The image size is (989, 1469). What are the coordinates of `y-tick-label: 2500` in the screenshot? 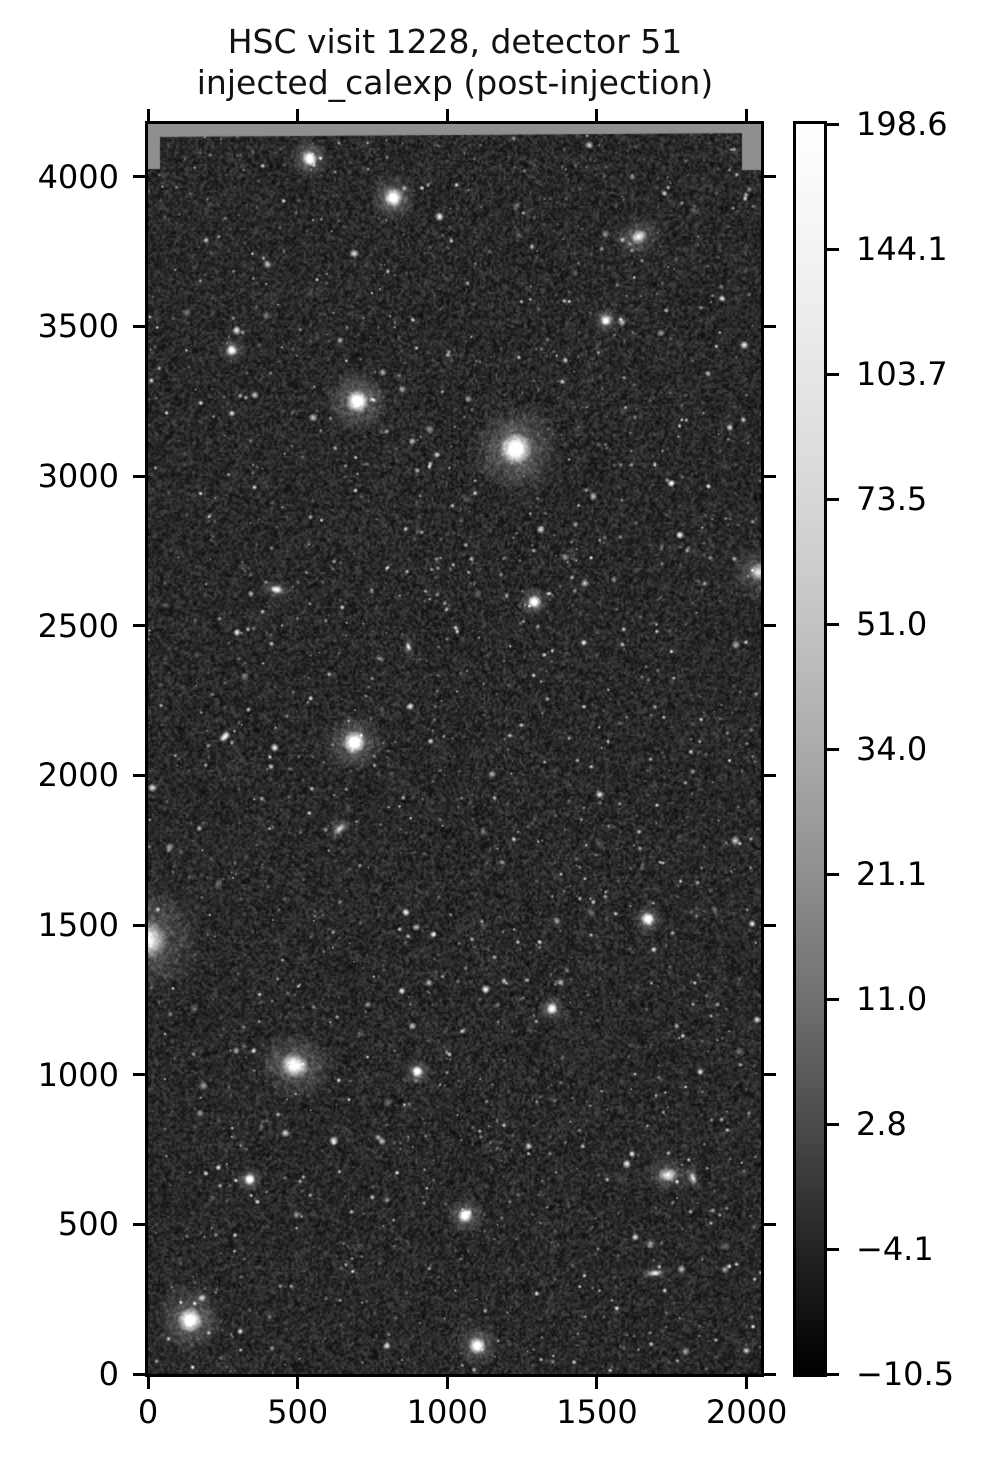 It's located at (78, 625).